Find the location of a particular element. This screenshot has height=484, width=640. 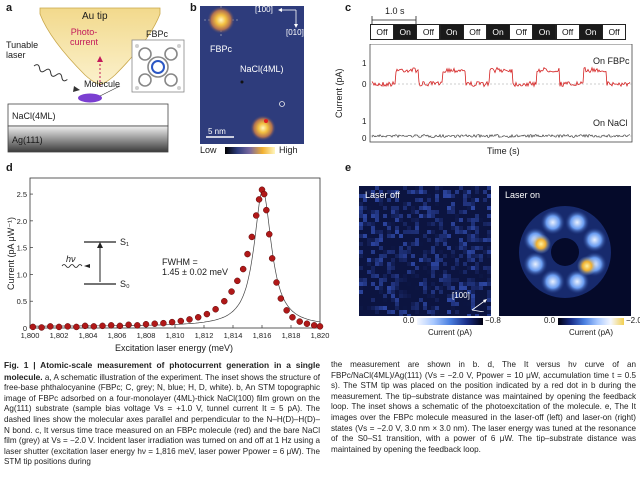

ag-layer is located at coordinates (88, 139).